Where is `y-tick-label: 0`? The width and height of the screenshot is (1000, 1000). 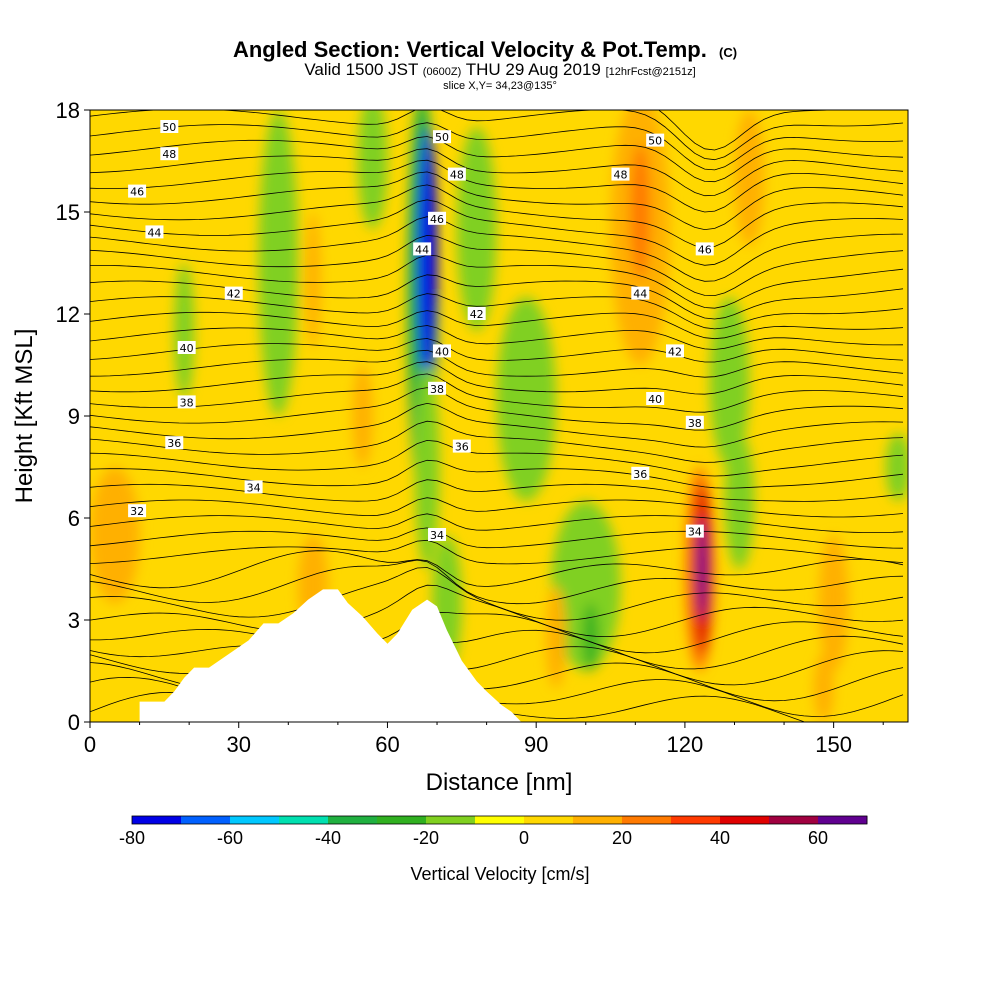
y-tick-label: 0 is located at coordinates (74, 722).